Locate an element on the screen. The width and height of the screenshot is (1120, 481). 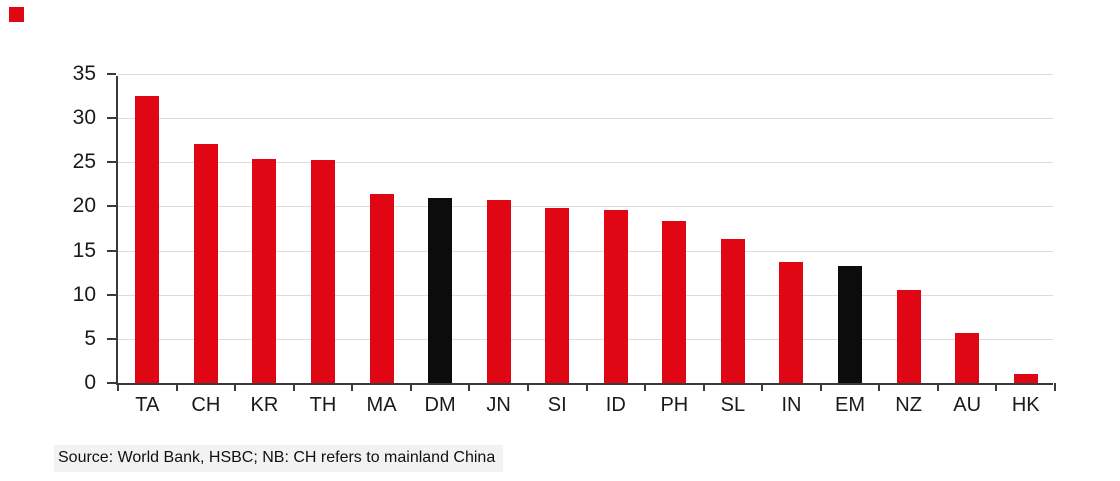
x-tick-label-NZ: NZ is located at coordinates (908, 405).